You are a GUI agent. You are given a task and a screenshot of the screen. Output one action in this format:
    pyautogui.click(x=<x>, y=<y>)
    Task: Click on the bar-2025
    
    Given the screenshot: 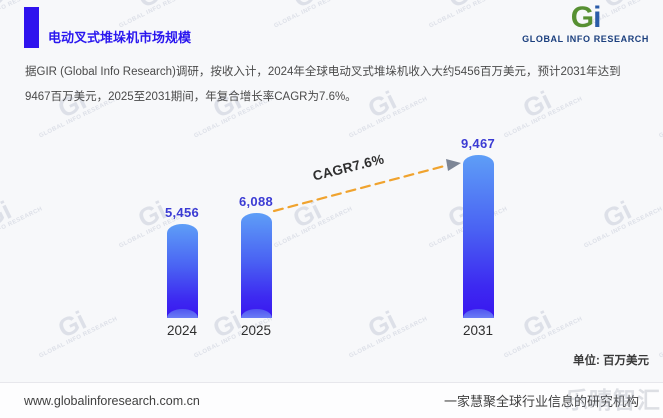 What is the action you would take?
    pyautogui.click(x=256, y=265)
    